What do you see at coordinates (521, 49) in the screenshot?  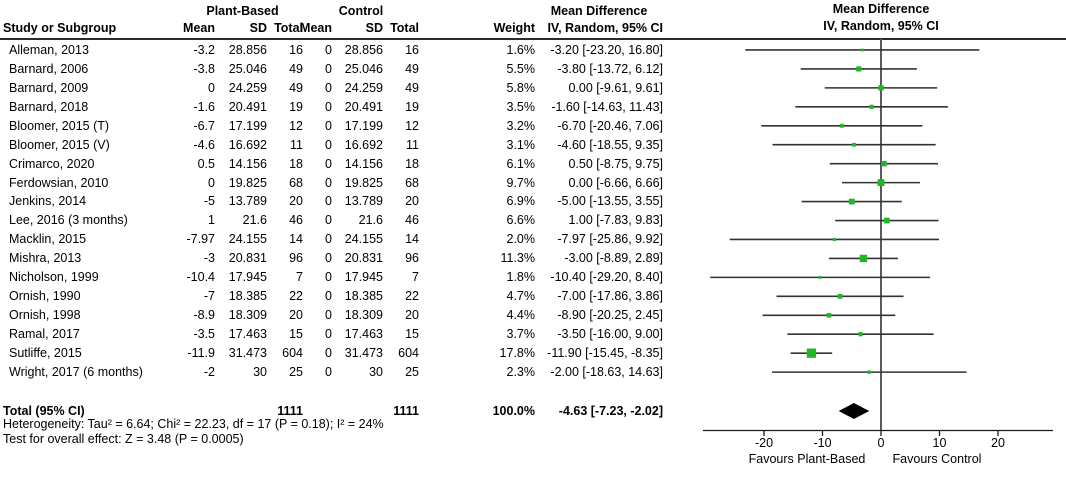 I see `weight: 1.6%` at bounding box center [521, 49].